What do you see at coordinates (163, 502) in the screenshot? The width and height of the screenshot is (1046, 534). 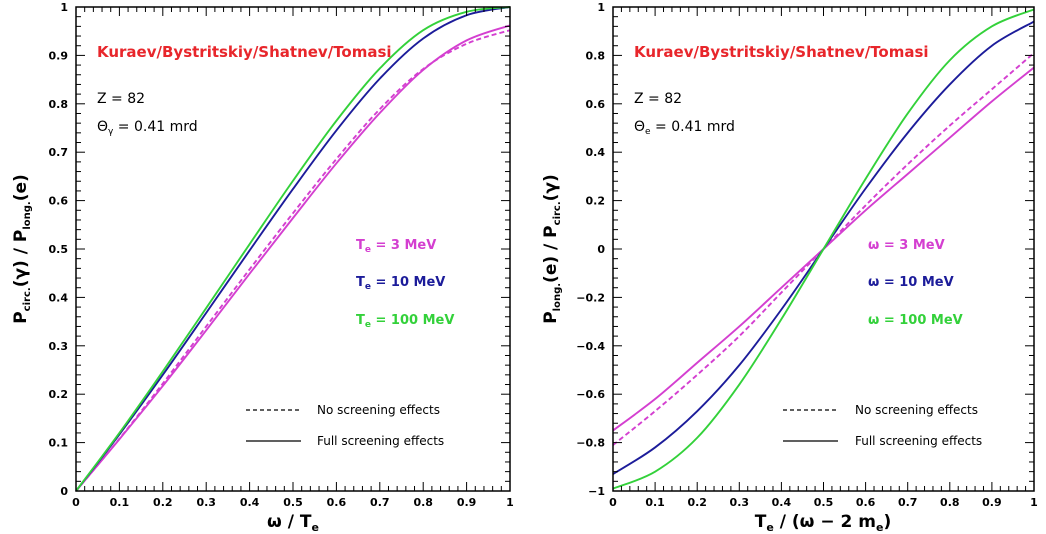 I see `left-x-tick-label: 0.2` at bounding box center [163, 502].